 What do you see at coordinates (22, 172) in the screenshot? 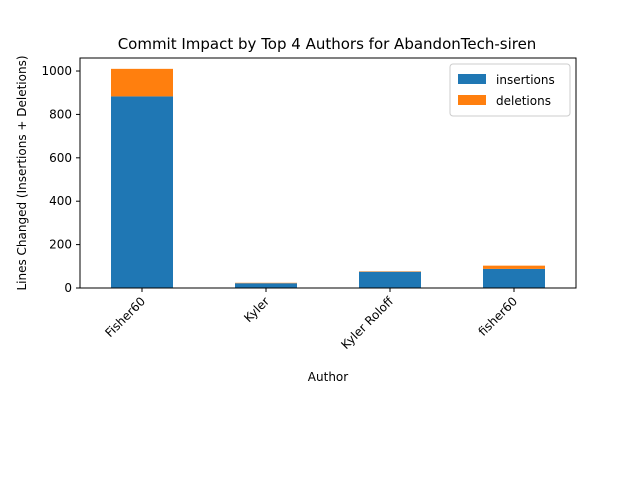
I see `y-axis-label: Lines Changed (Insertions + Deletions)` at bounding box center [22, 172].